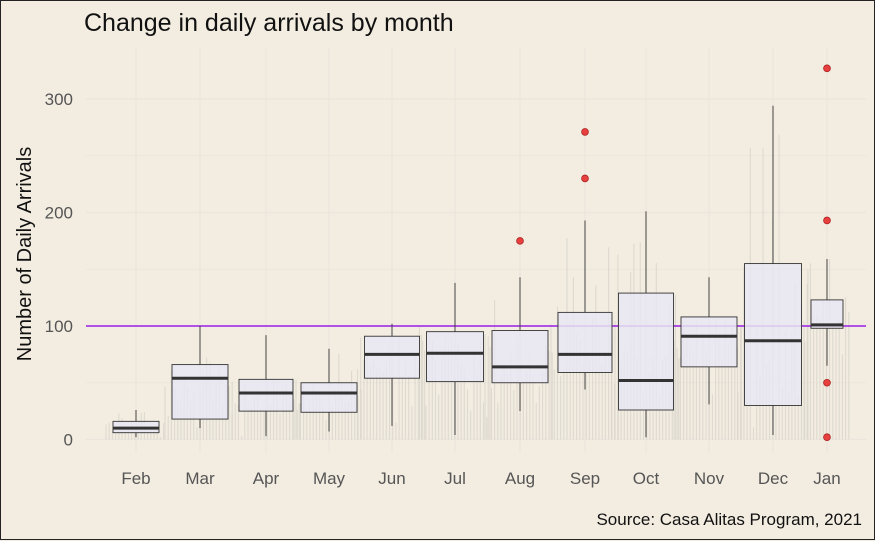 This screenshot has height=541, width=875. Describe the element at coordinates (729, 519) in the screenshot. I see `chart-caption: Source: Casa Alitas Program, 2021` at that location.